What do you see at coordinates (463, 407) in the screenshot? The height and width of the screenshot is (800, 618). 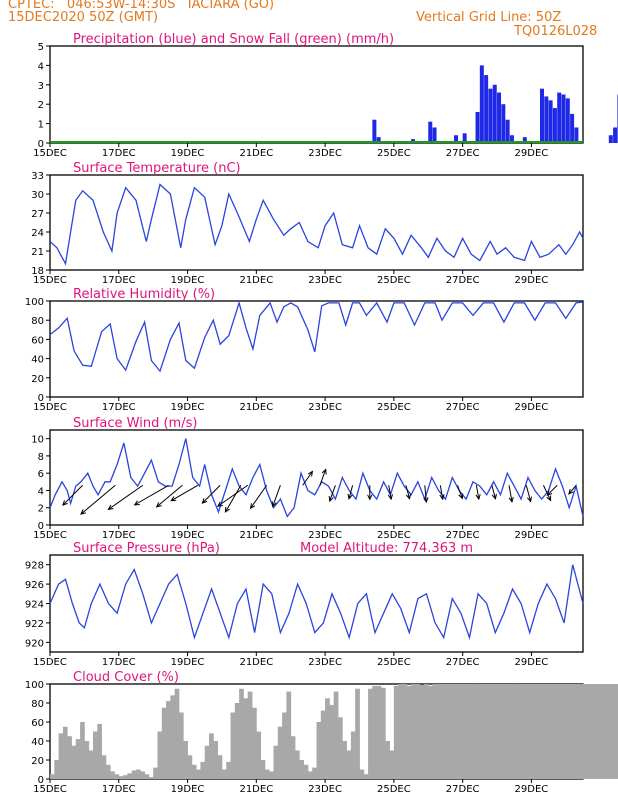 I see `rh-xtick-label: 27DEC` at bounding box center [463, 407].